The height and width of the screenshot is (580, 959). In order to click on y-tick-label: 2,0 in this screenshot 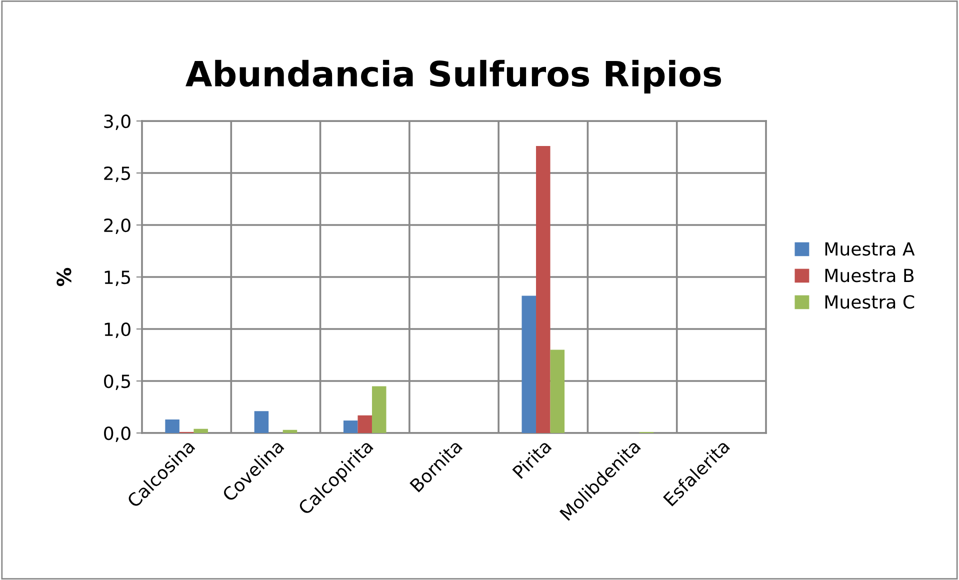, I will do `click(117, 226)`.